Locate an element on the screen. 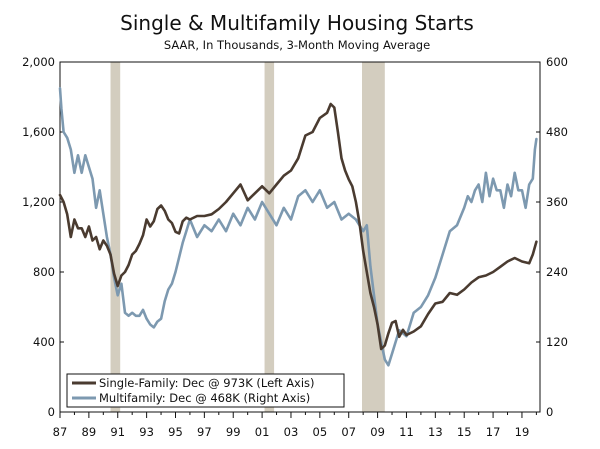 This screenshot has width=600, height=449. x-axis-tick-label: 91 is located at coordinates (117, 432).